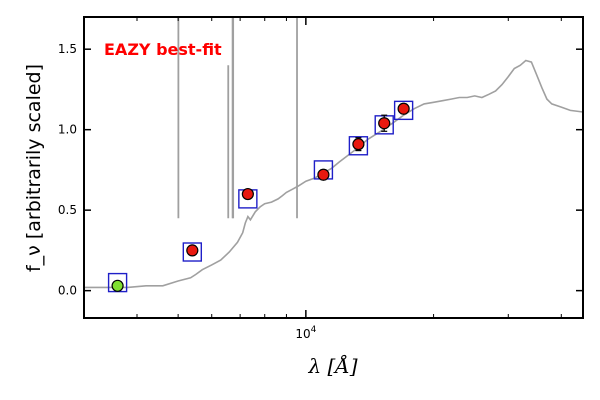 This screenshot has height=400, width=600. Describe the element at coordinates (117, 285) in the screenshot. I see `upper-limit-point` at that location.